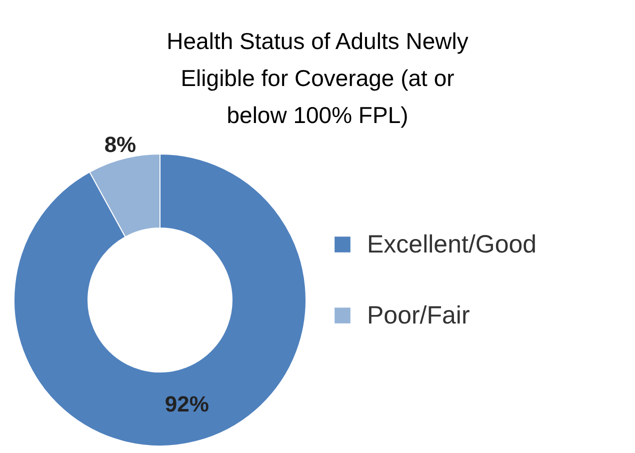 The width and height of the screenshot is (635, 453). Describe the element at coordinates (120, 145) in the screenshot. I see `data-label: 8%` at that location.